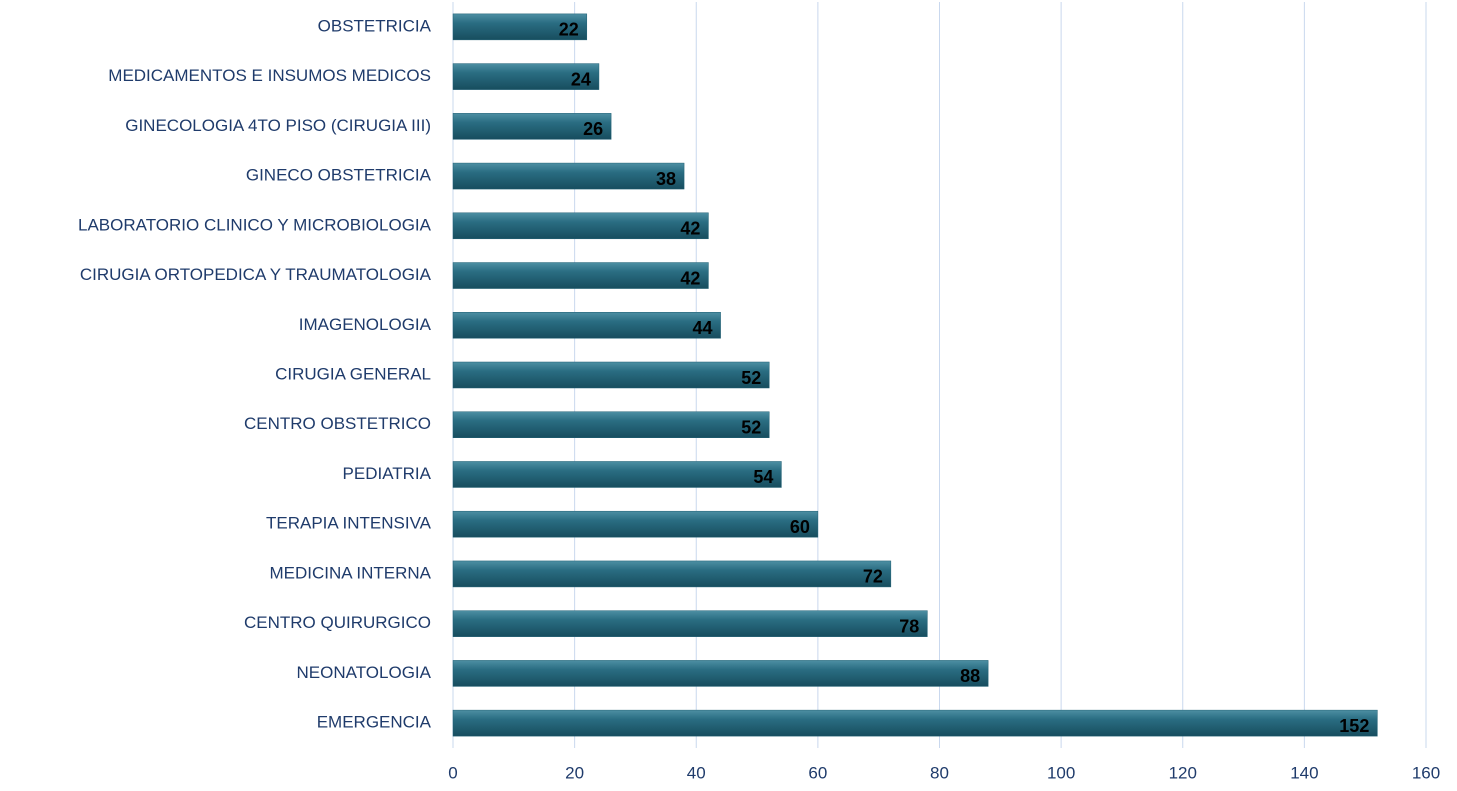 Image resolution: width=1457 pixels, height=791 pixels. I want to click on y-tick-label: MEDICAMENTOS E INSUMOS MEDICOS, so click(269, 75).